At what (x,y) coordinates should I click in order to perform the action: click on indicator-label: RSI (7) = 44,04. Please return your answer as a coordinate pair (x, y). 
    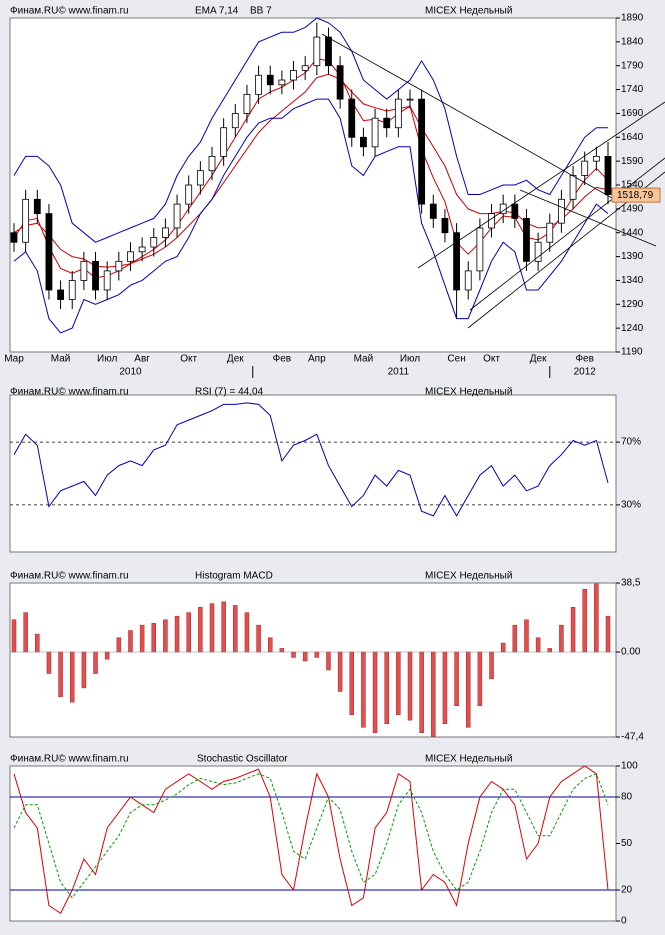
    Looking at the image, I should click on (229, 392).